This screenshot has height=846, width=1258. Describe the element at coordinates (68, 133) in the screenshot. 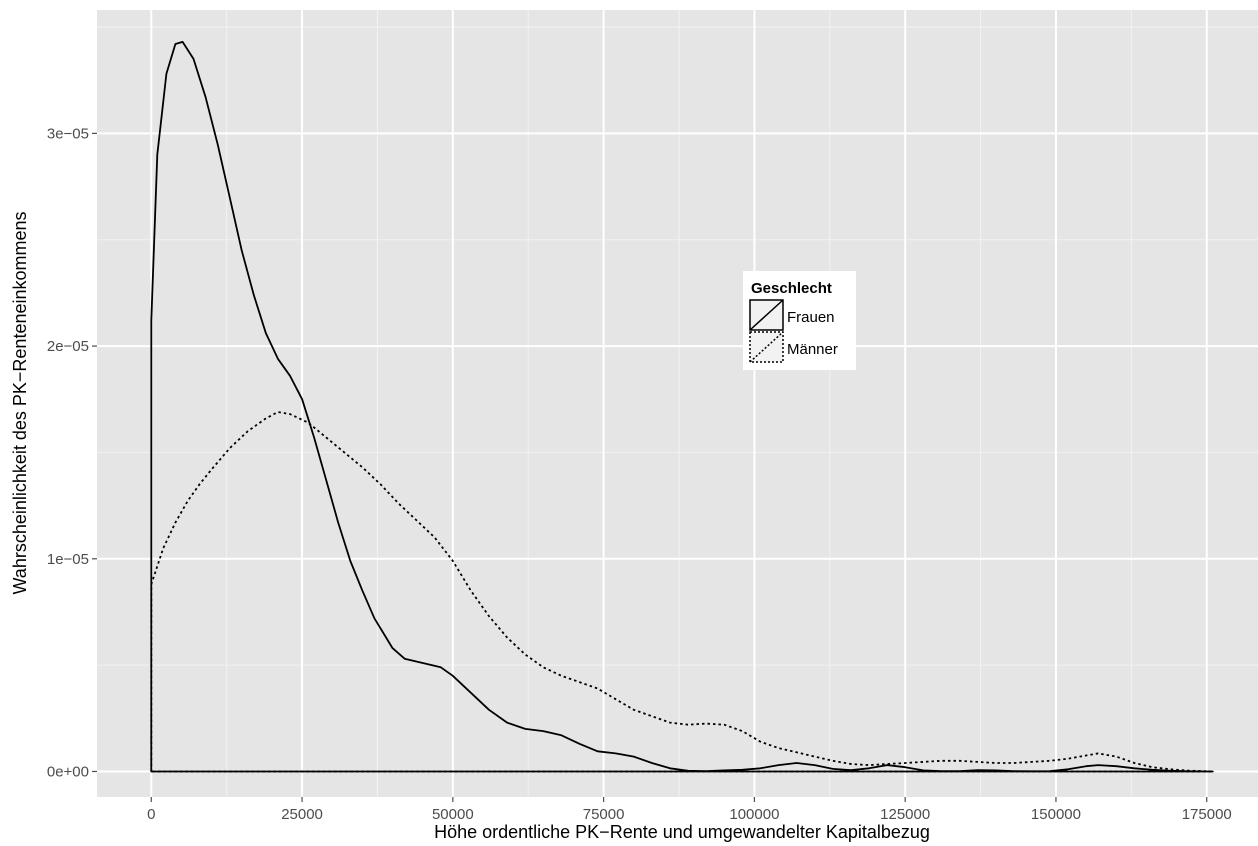

I see `y-tick-label: 3e−05` at that location.